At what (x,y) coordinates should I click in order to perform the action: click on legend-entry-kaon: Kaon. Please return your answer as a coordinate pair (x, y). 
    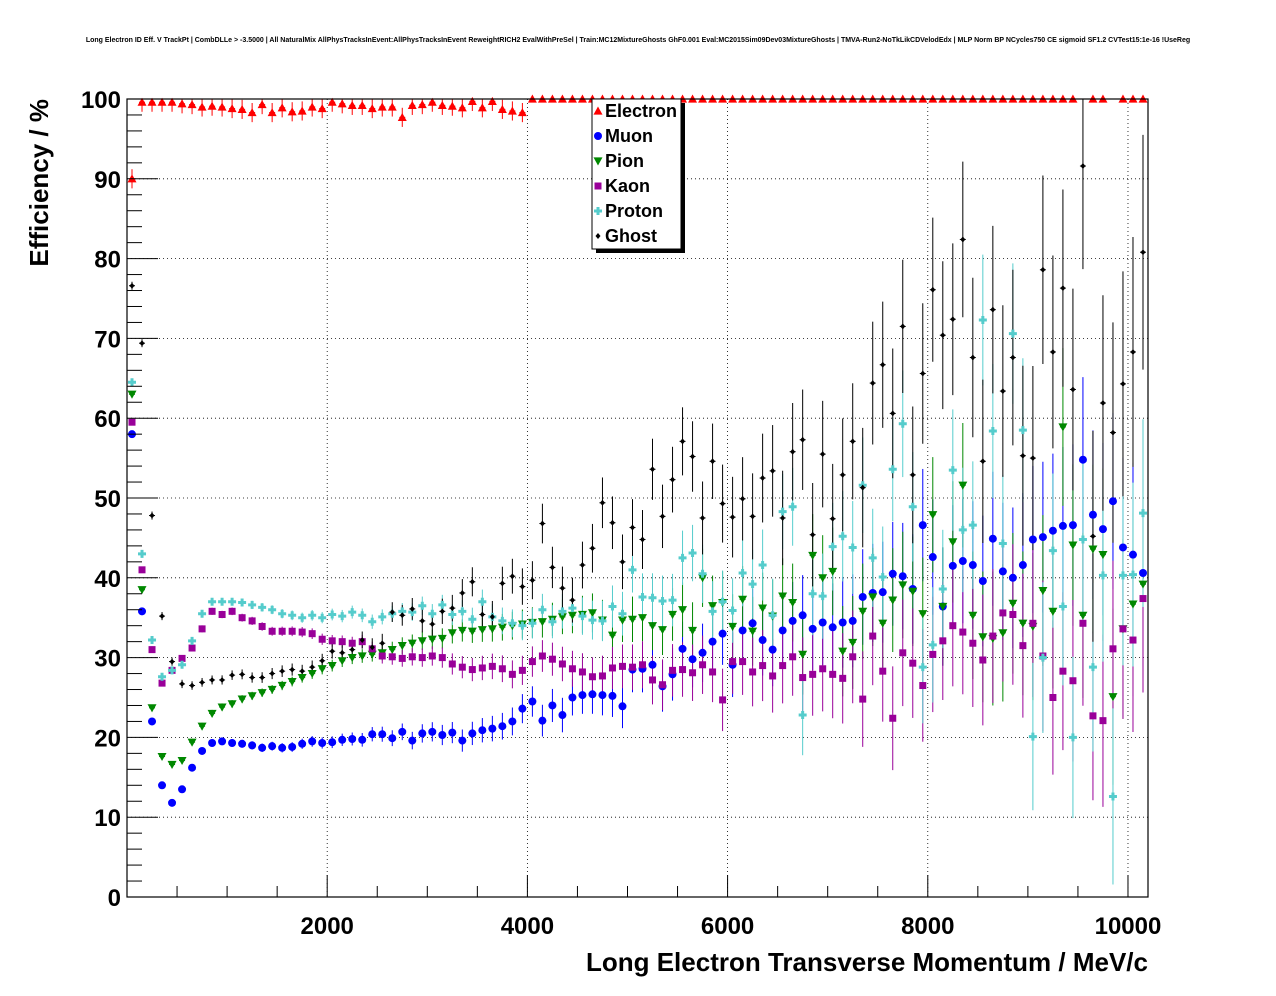
    Looking at the image, I should click on (622, 186).